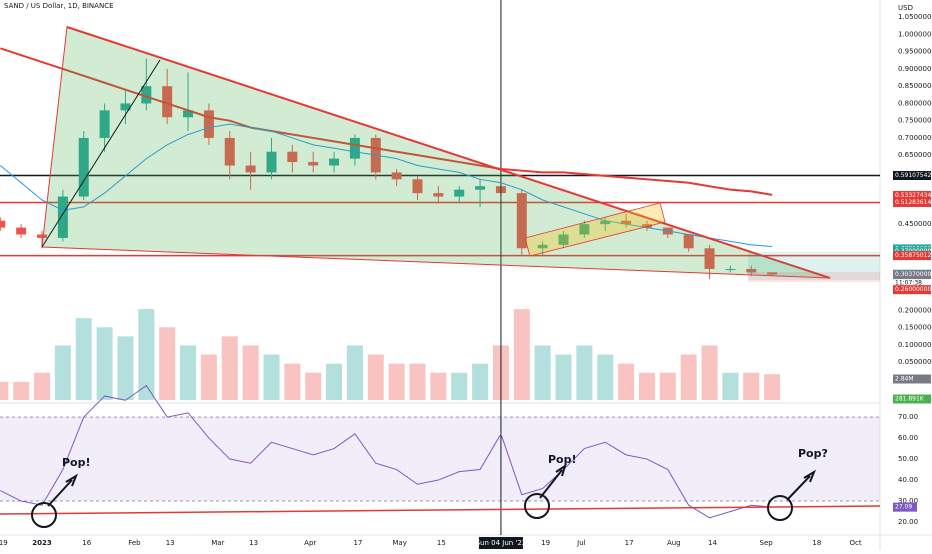 Image resolution: width=932 pixels, height=554 pixels. Describe the element at coordinates (904, 379) in the screenshot. I see `volume-label: 2.84M` at that location.